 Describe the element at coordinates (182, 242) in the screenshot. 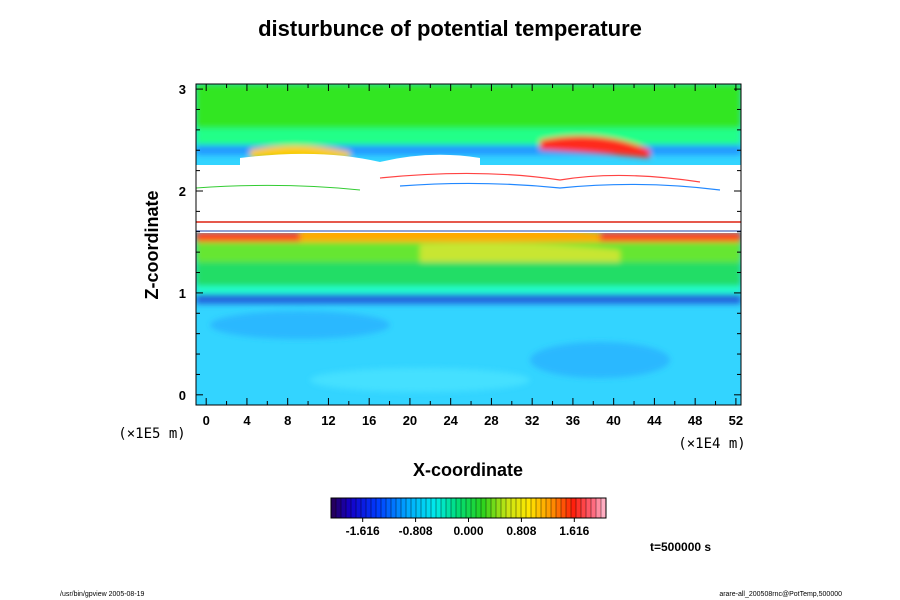

I see `y-tick-labels: 0 1 2 3` at that location.